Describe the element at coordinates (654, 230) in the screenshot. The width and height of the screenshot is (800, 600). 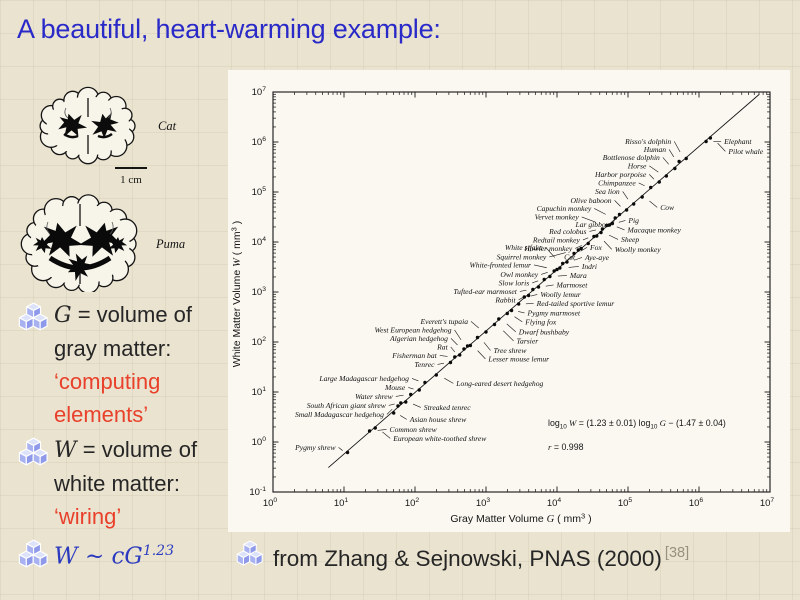
I see `species-label: Macaque monkey` at that location.